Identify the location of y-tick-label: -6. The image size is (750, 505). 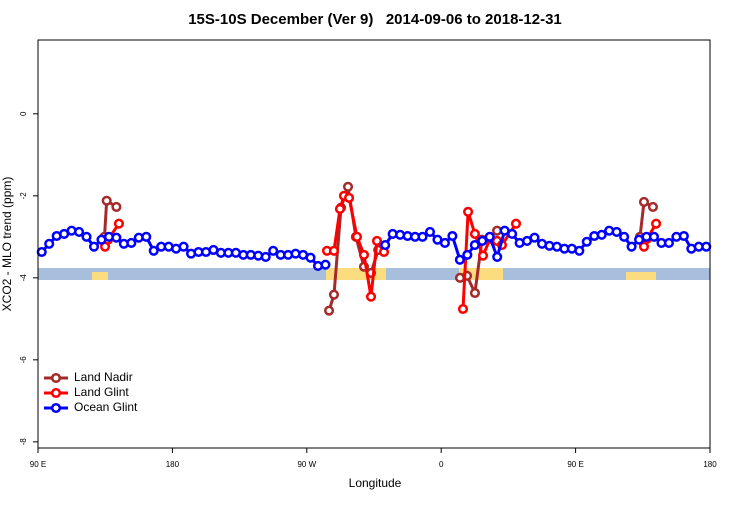
(23, 360).